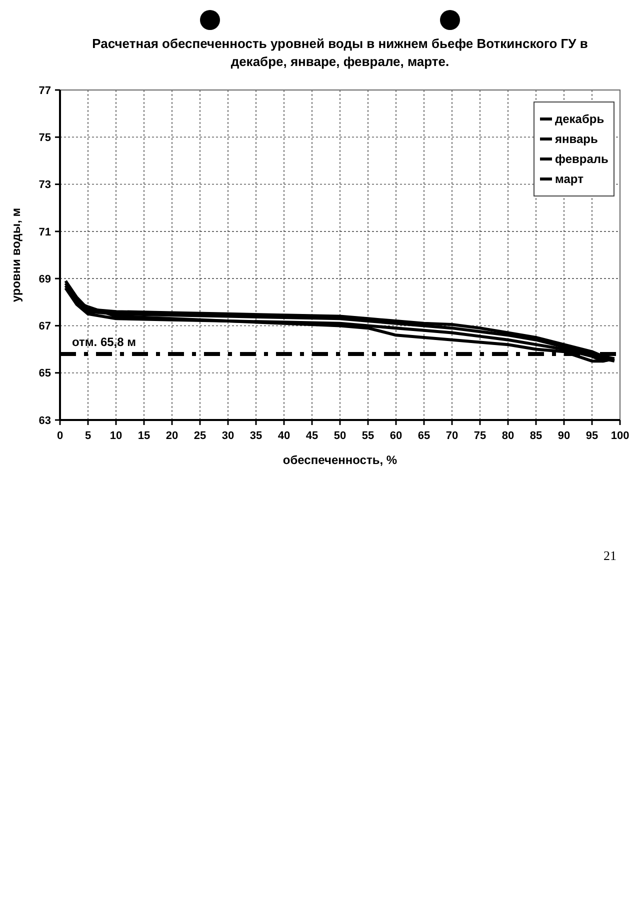 This screenshot has height=905, width=640. I want to click on x-tick-label: 100, so click(620, 436).